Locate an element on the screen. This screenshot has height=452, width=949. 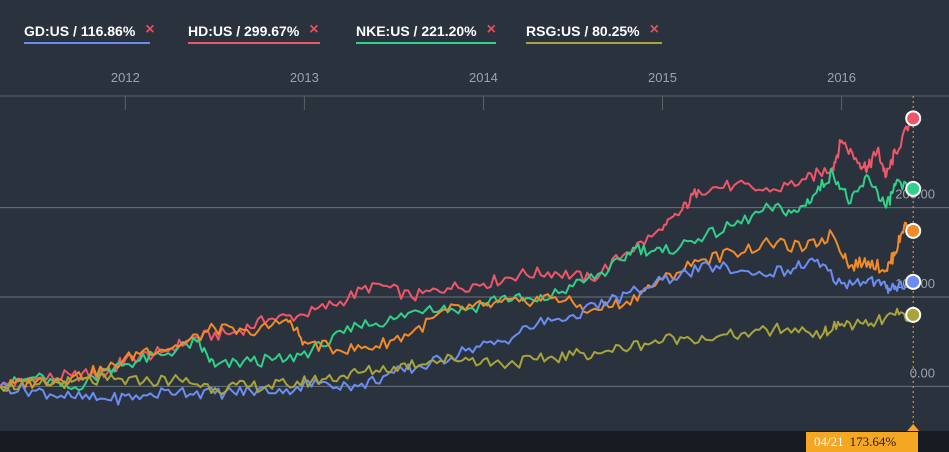
legend-label: RSG:US / 80.25% is located at coordinates (583, 31).